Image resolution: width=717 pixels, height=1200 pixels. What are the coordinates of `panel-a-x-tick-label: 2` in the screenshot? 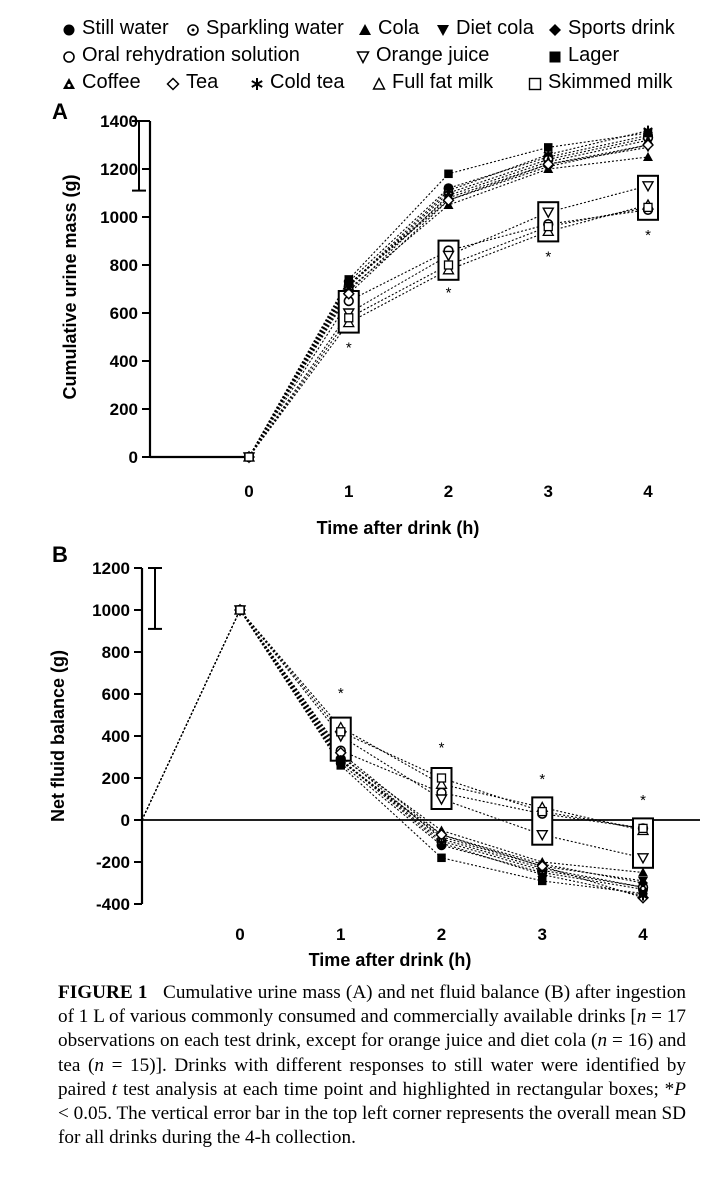 It's located at (448, 491).